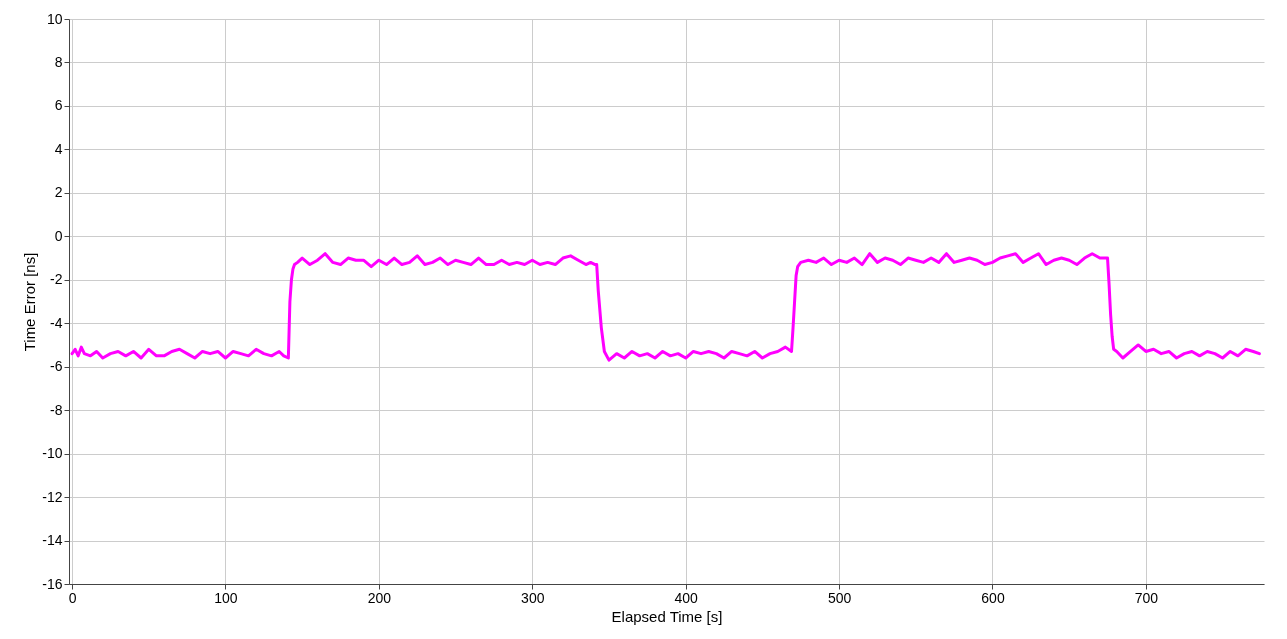 This screenshot has width=1287, height=639. Describe the element at coordinates (58, 105) in the screenshot. I see `y-tick-label: 6` at that location.